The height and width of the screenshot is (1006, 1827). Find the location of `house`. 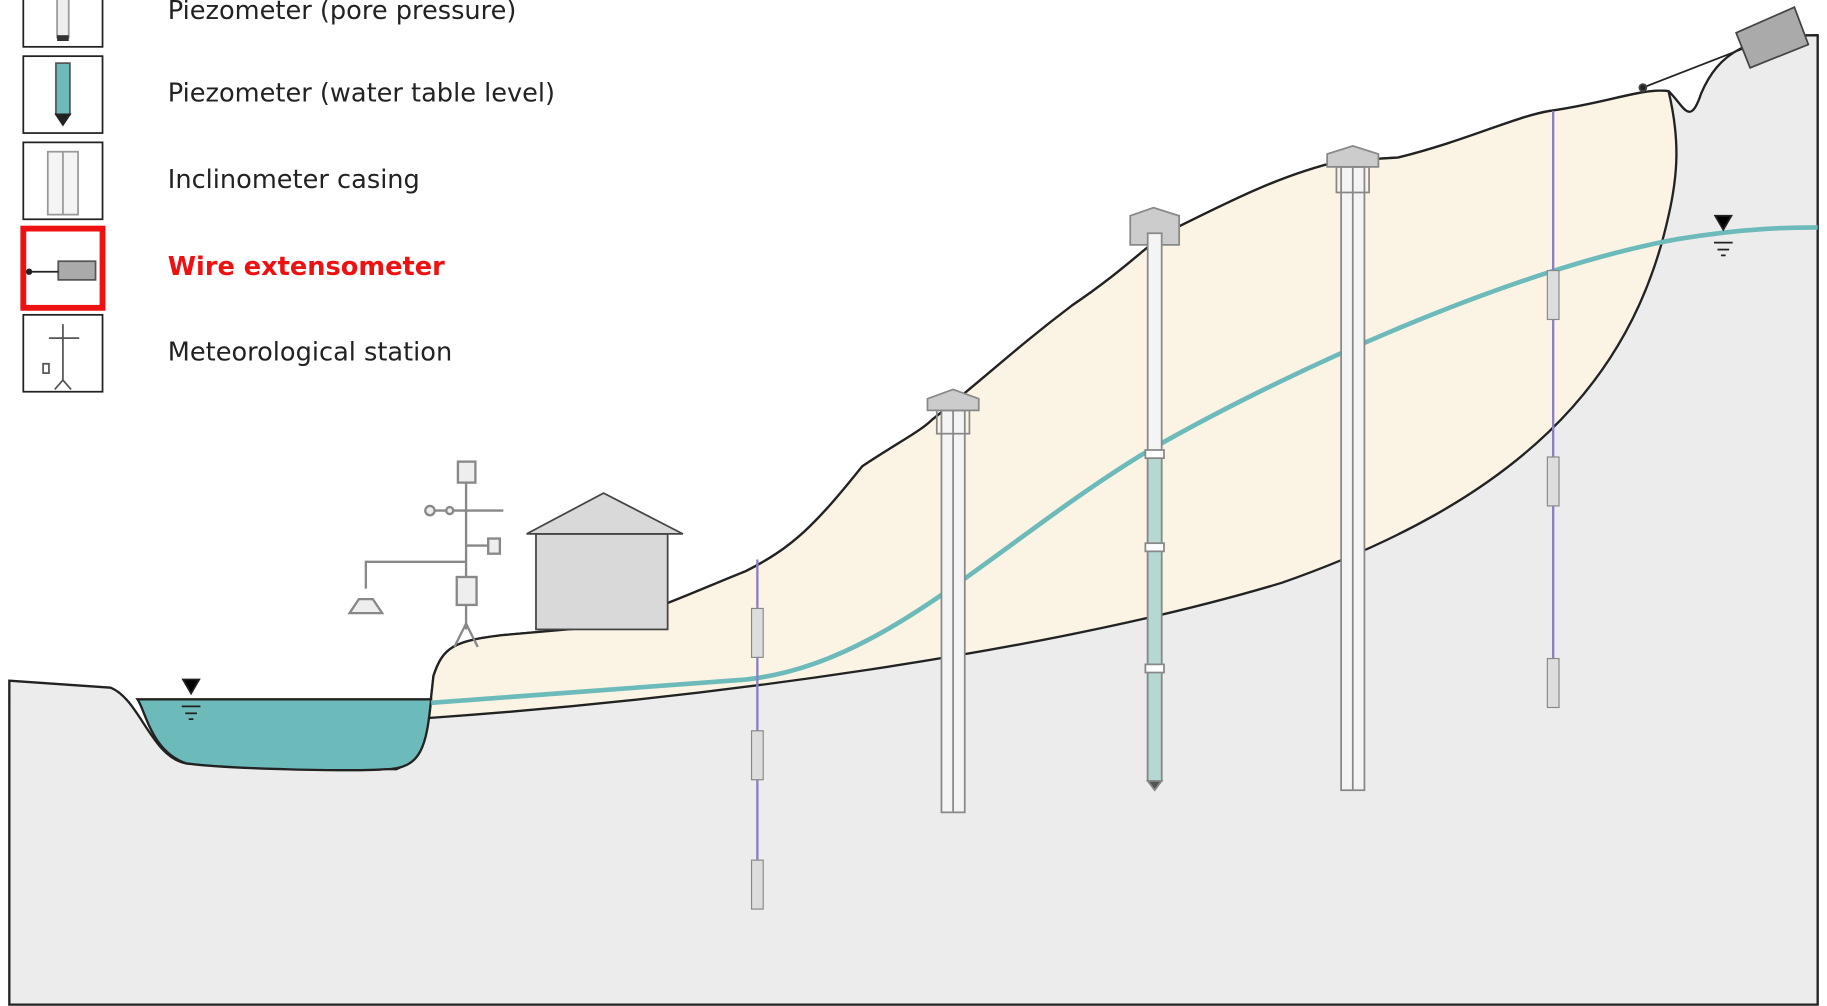

house is located at coordinates (605, 561).